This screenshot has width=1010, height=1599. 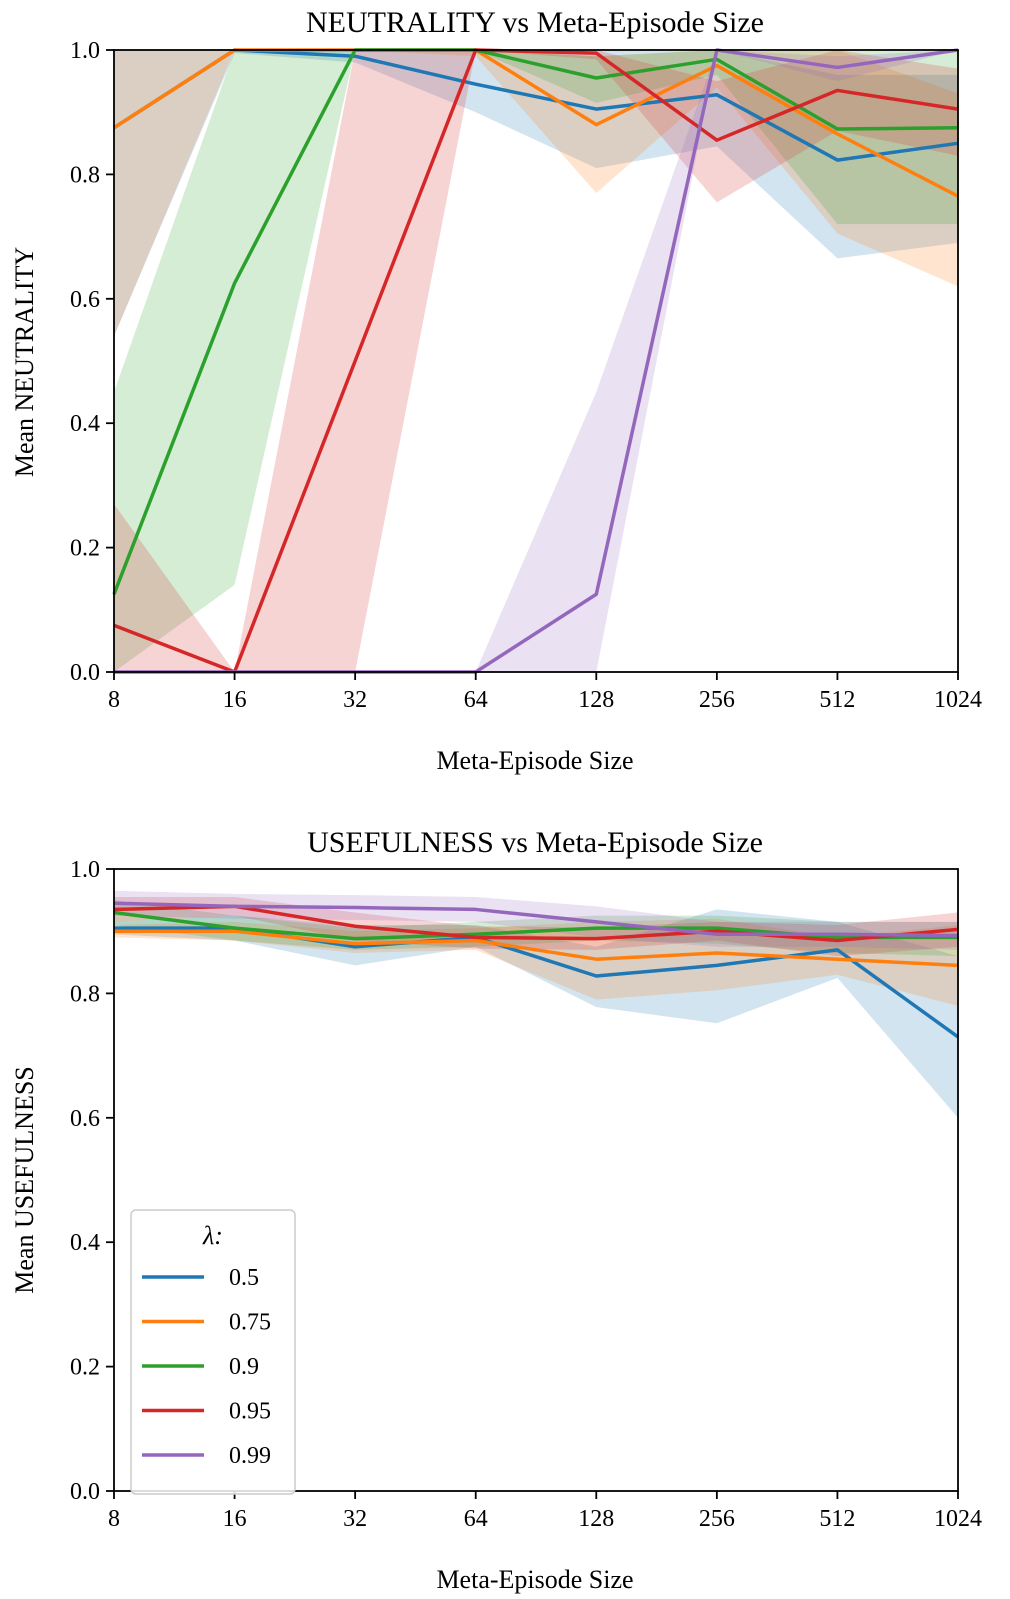 What do you see at coordinates (212, 1235) in the screenshot?
I see `legend-title: λ:` at bounding box center [212, 1235].